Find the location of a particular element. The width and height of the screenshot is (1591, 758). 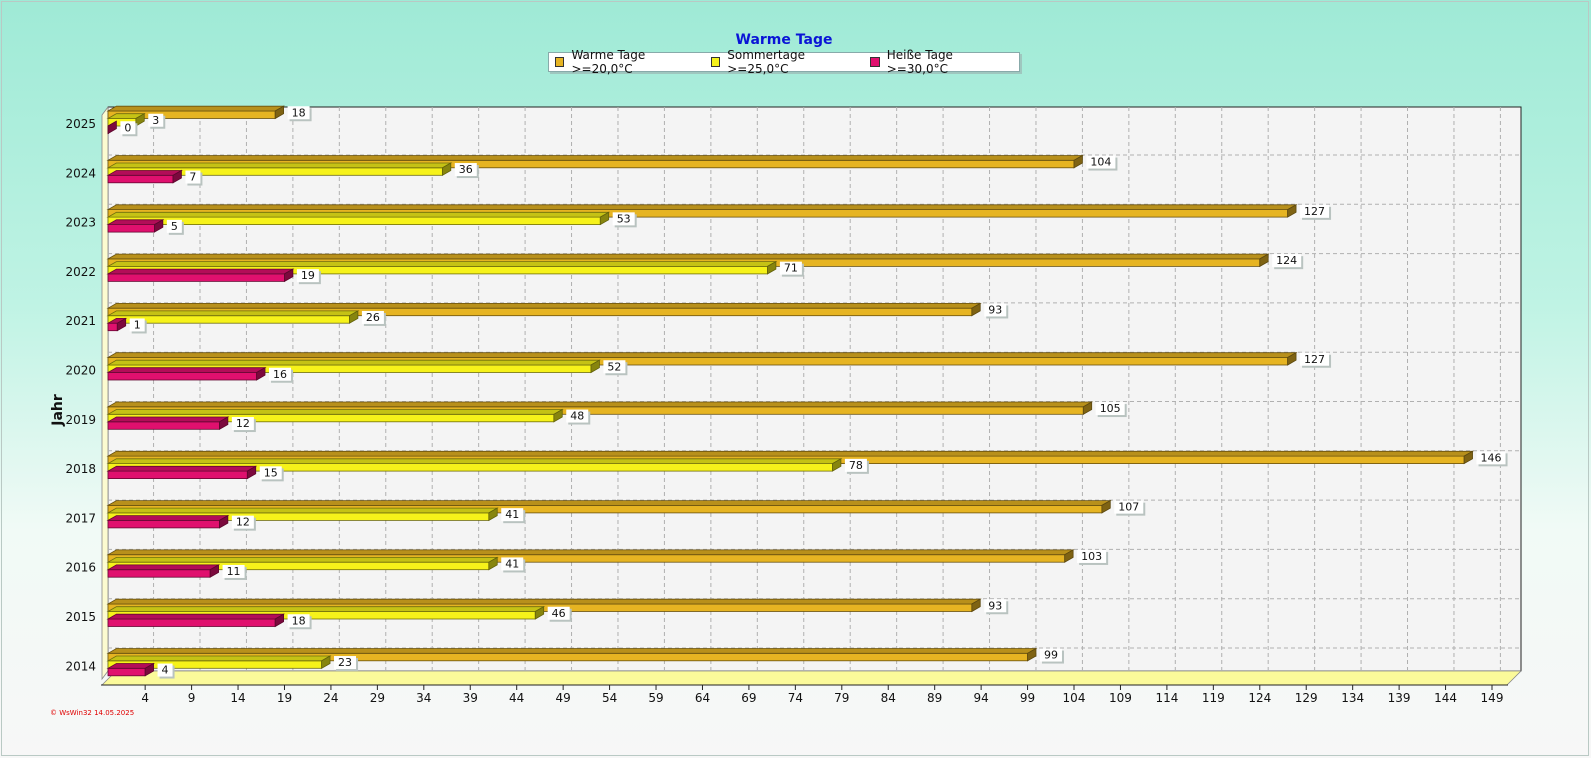

legend-swatch-sommertage is located at coordinates (715, 62).